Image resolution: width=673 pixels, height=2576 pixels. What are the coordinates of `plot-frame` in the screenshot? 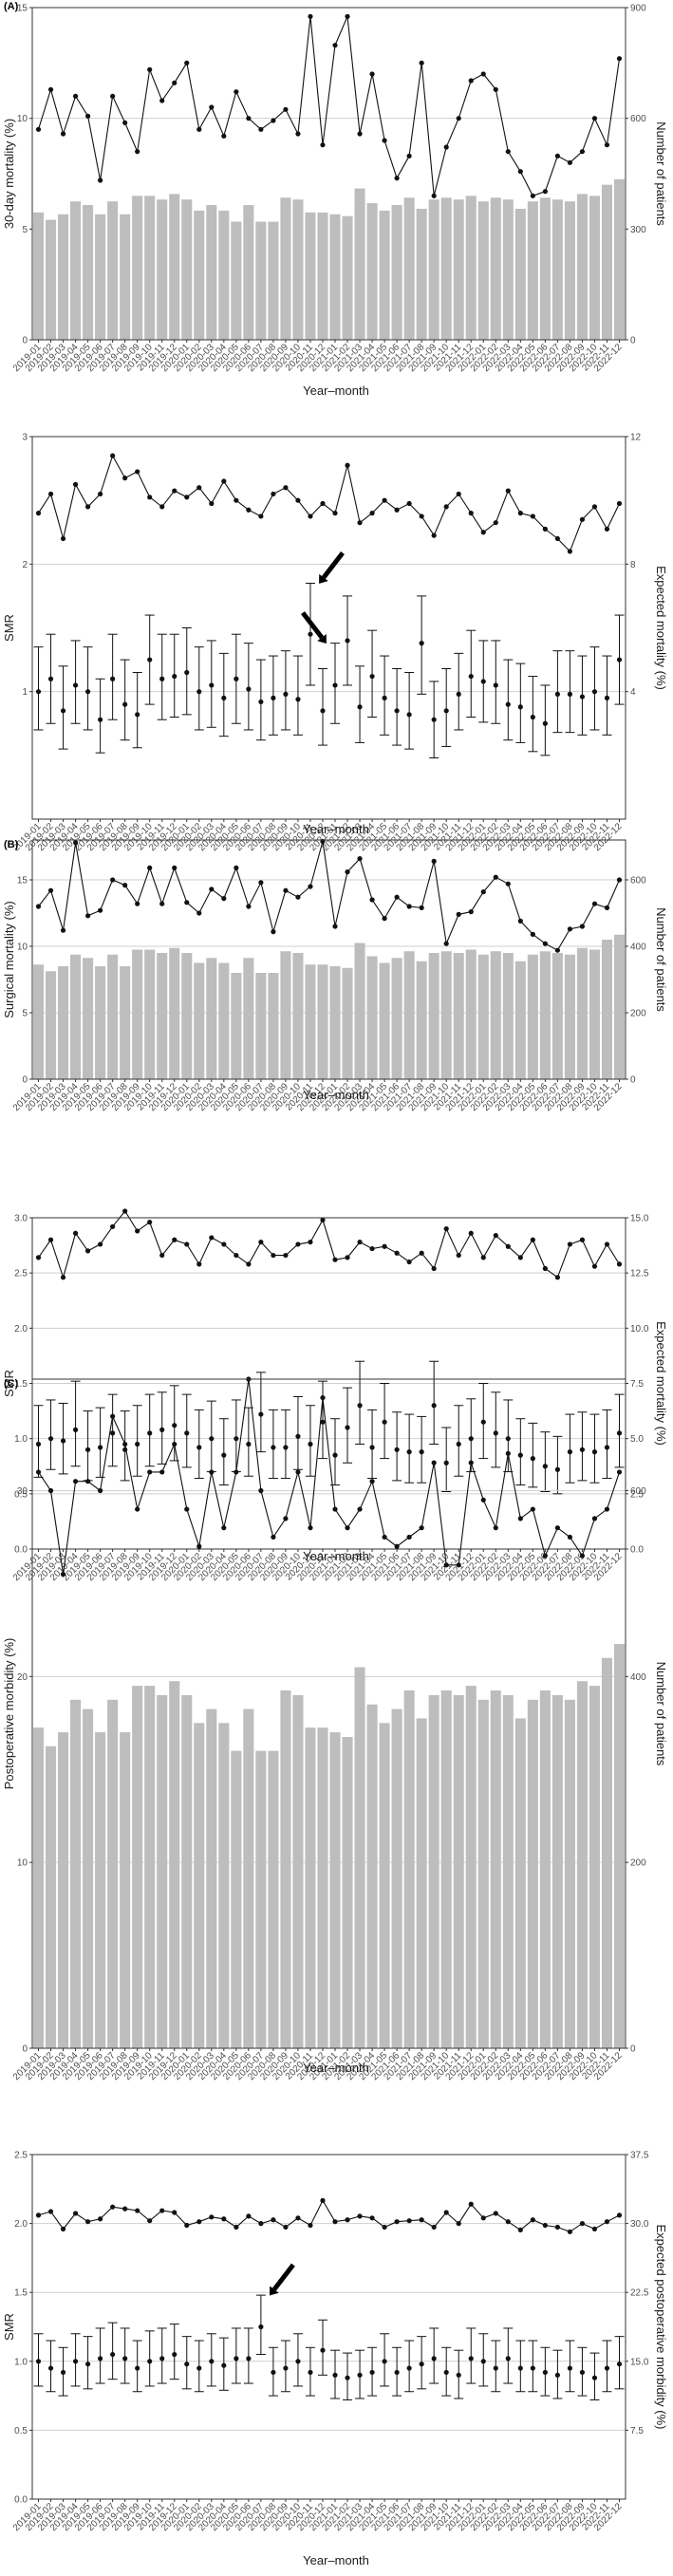 It's located at (328, 174).